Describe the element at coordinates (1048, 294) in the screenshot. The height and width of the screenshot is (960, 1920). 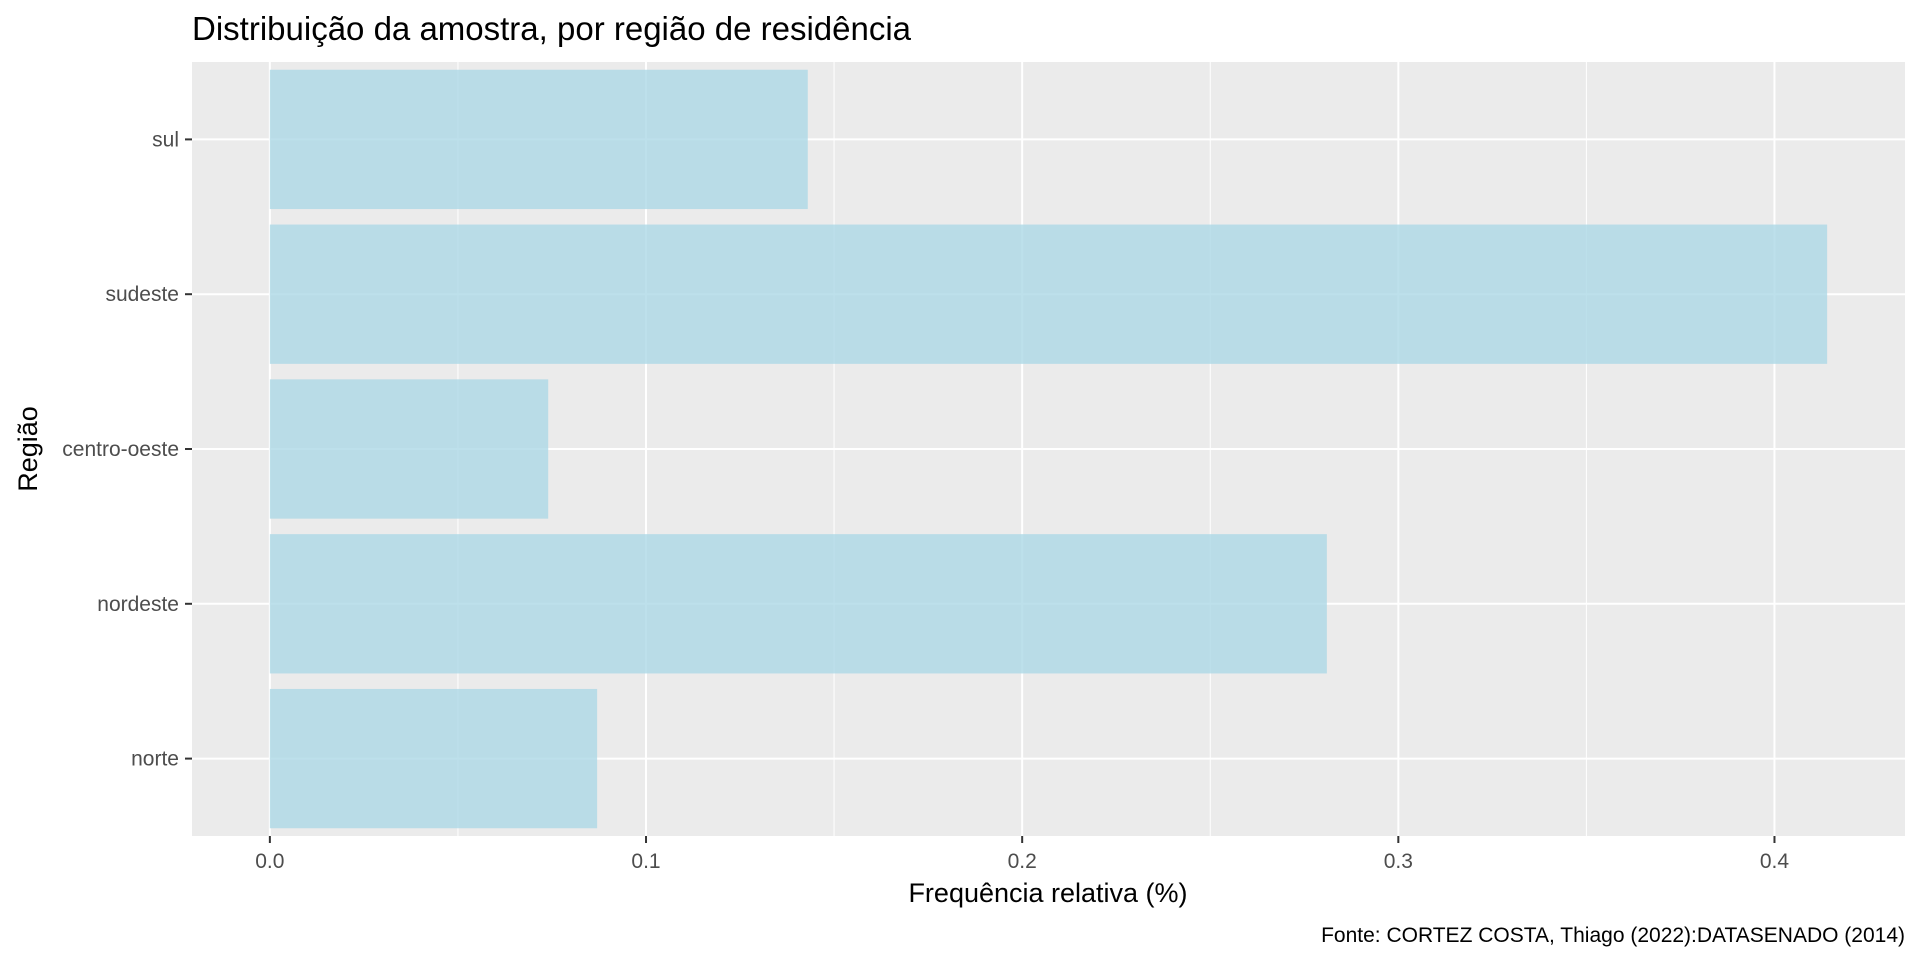
I see `bar-sudeste` at that location.